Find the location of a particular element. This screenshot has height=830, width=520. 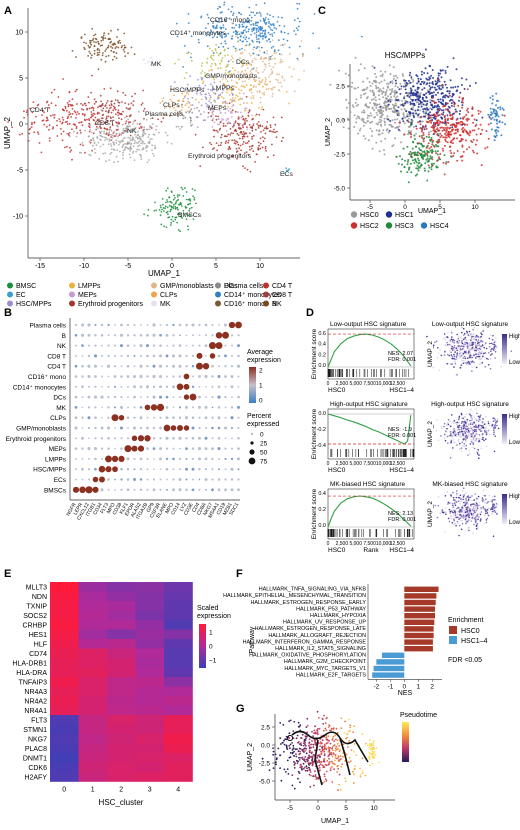

pct-label: 75 is located at coordinates (264, 462).